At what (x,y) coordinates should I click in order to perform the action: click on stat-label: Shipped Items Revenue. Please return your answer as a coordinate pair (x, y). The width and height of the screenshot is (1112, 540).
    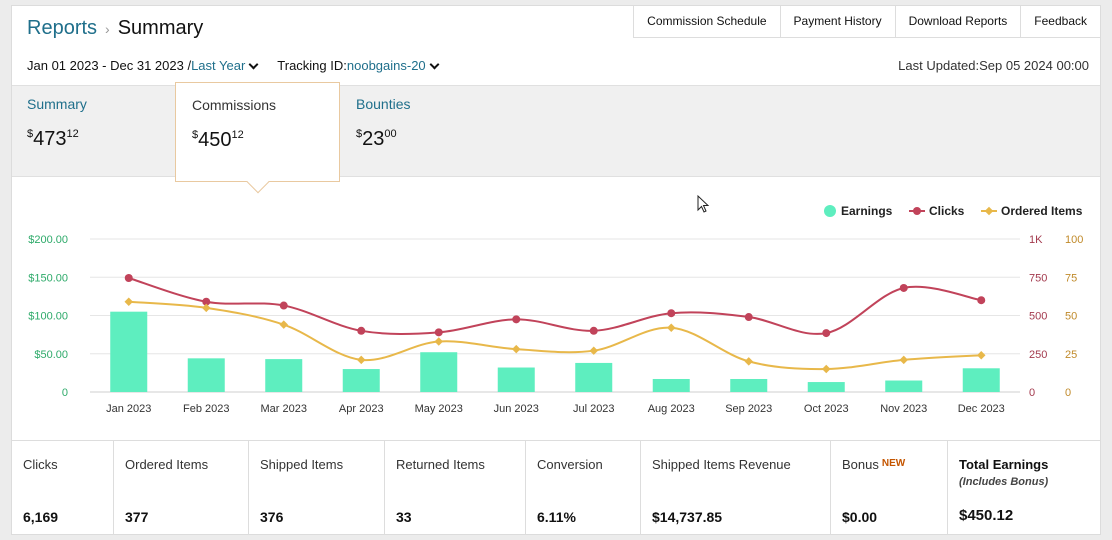
    Looking at the image, I should click on (721, 464).